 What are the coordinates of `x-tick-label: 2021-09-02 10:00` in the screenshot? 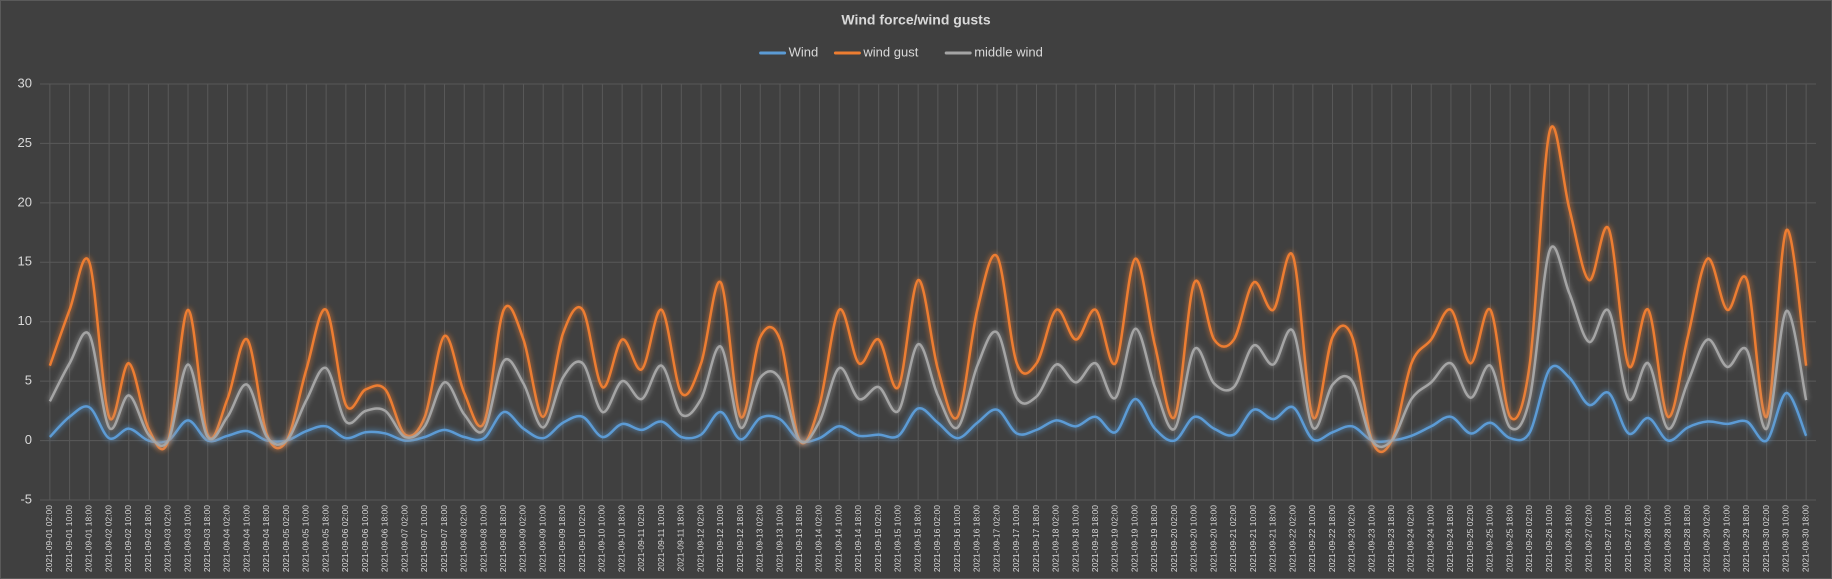 It's located at (128, 538).